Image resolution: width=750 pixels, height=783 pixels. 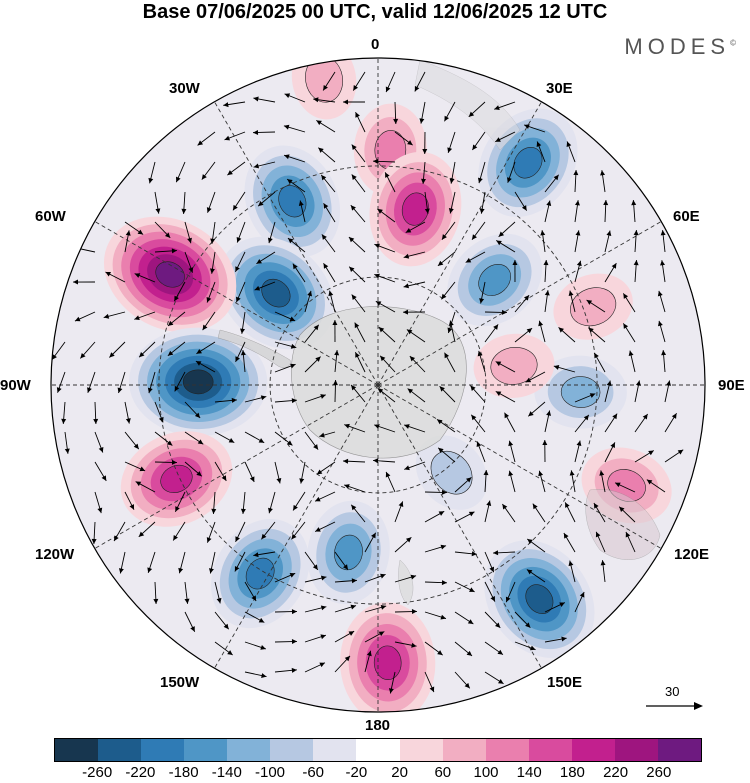 What do you see at coordinates (415, 209) in the screenshot?
I see `positive-anomaly` at bounding box center [415, 209].